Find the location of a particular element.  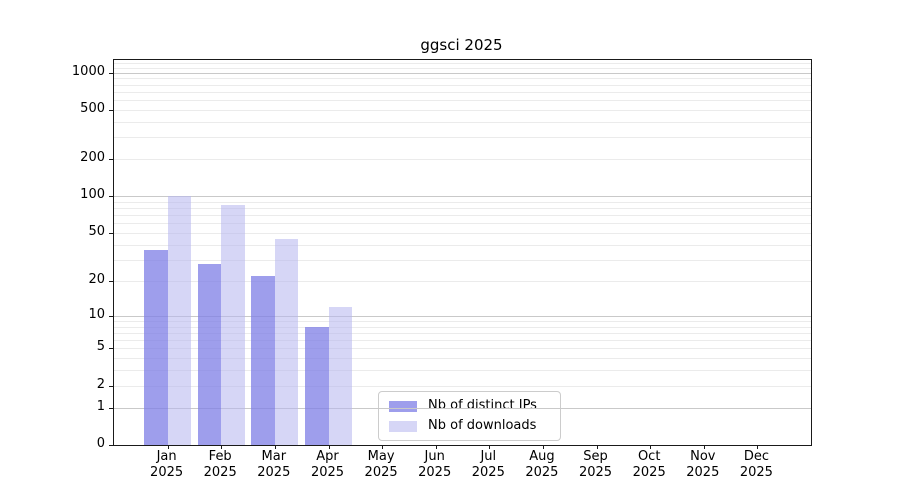

x-tick-label: Mar 2025 is located at coordinates (274, 465).